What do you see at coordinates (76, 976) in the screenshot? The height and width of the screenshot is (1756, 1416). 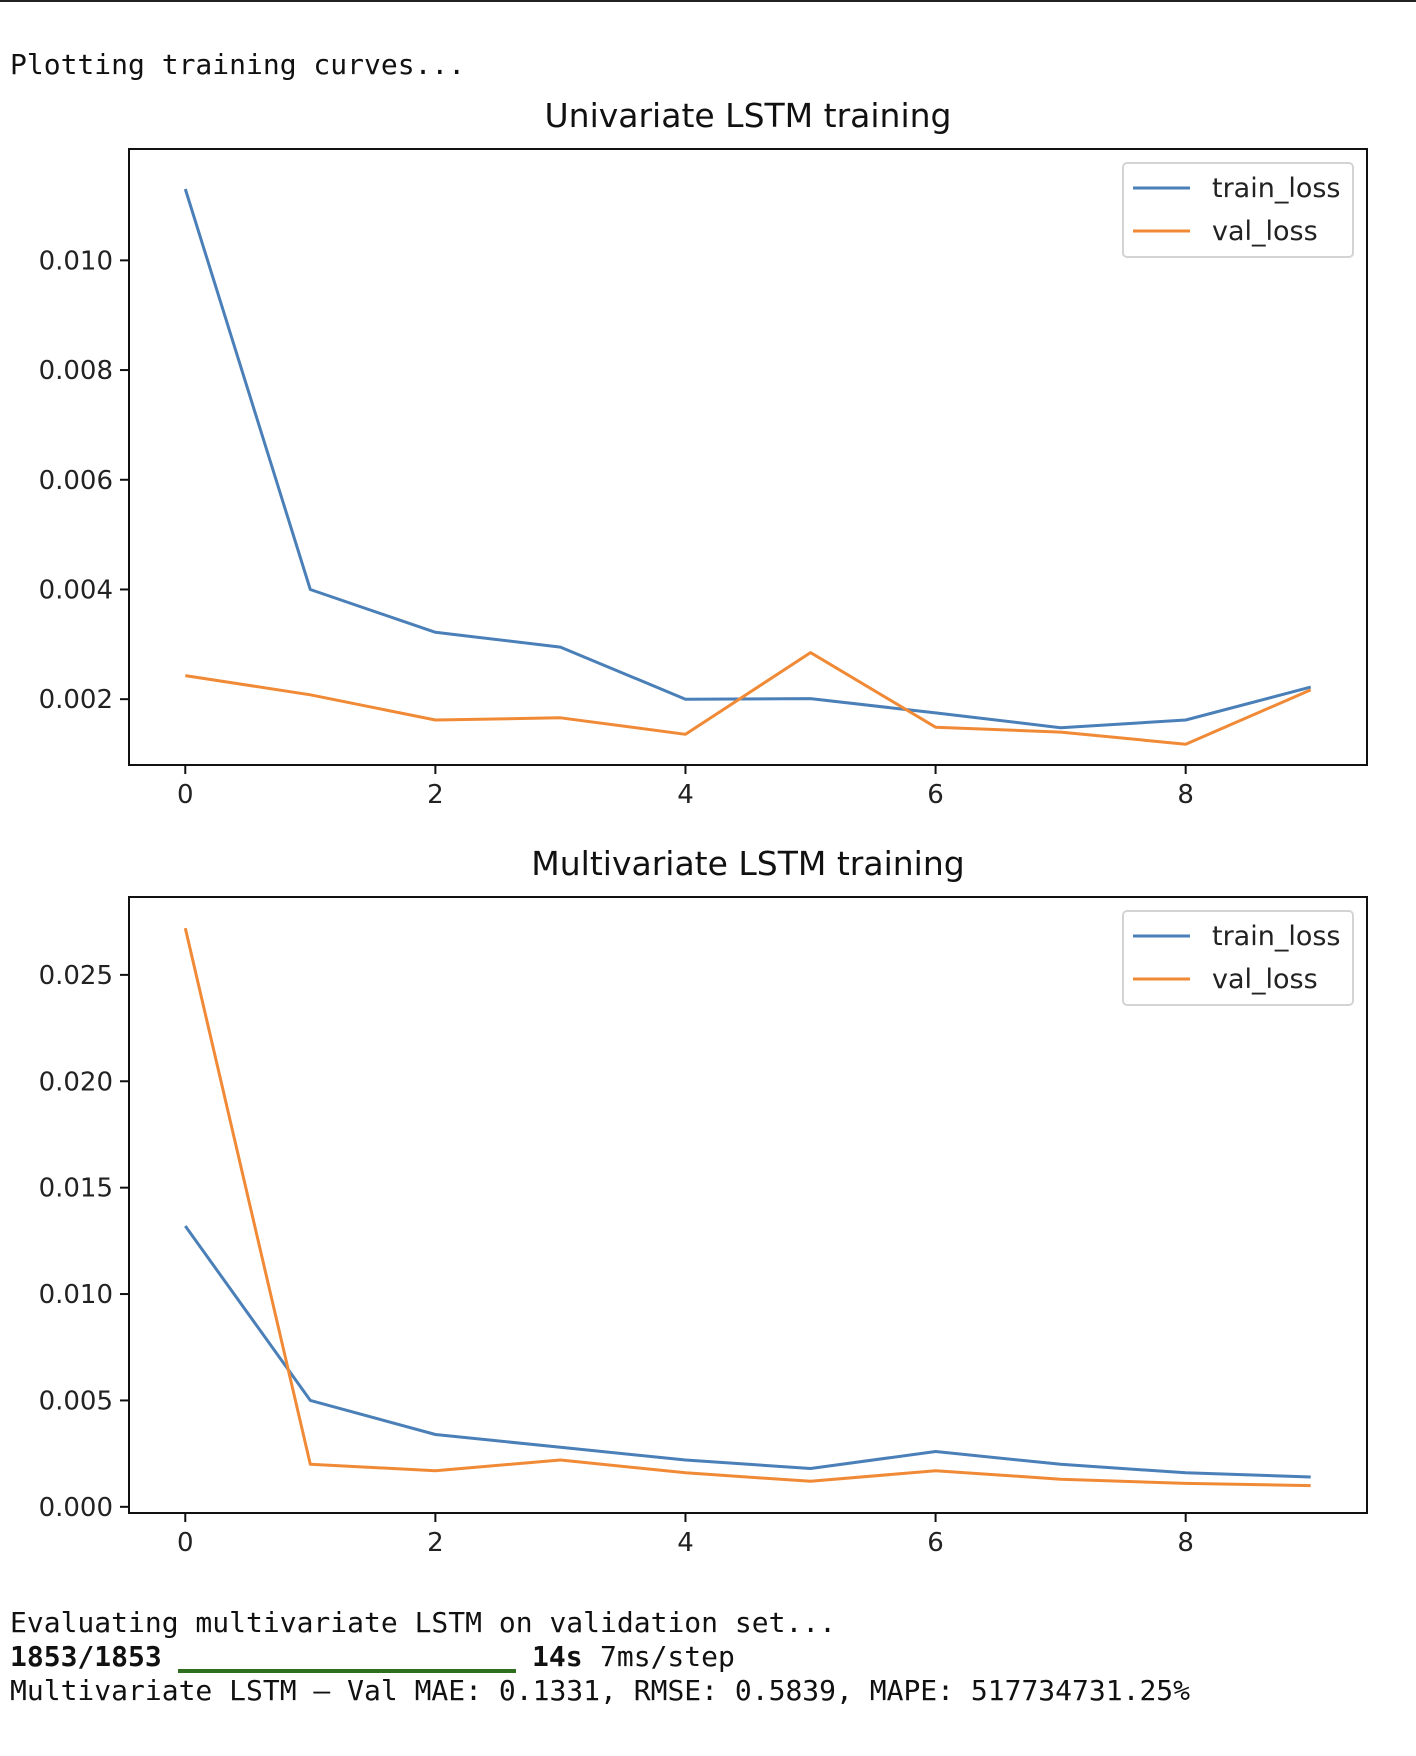 I see `y-tick-label: 0.025` at bounding box center [76, 976].